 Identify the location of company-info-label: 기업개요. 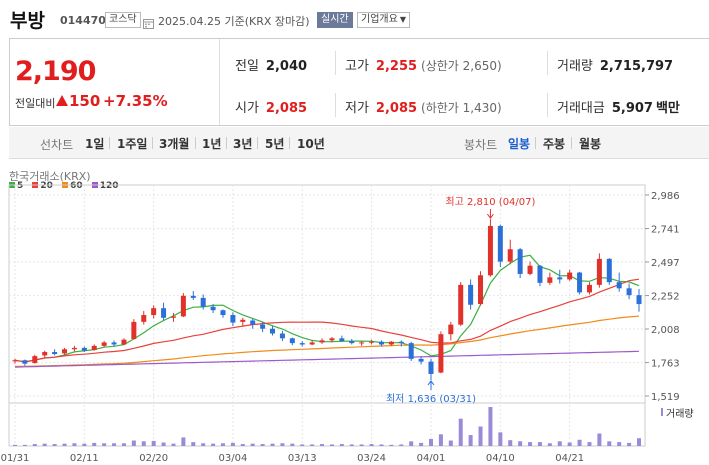
(379, 19).